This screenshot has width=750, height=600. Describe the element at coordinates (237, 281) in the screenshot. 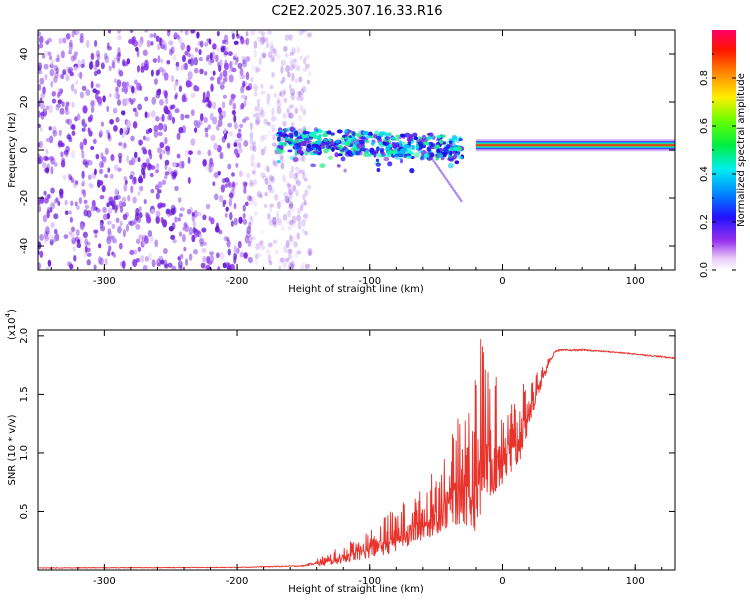

I see `spectrogram-x-tick-label: -200` at that location.